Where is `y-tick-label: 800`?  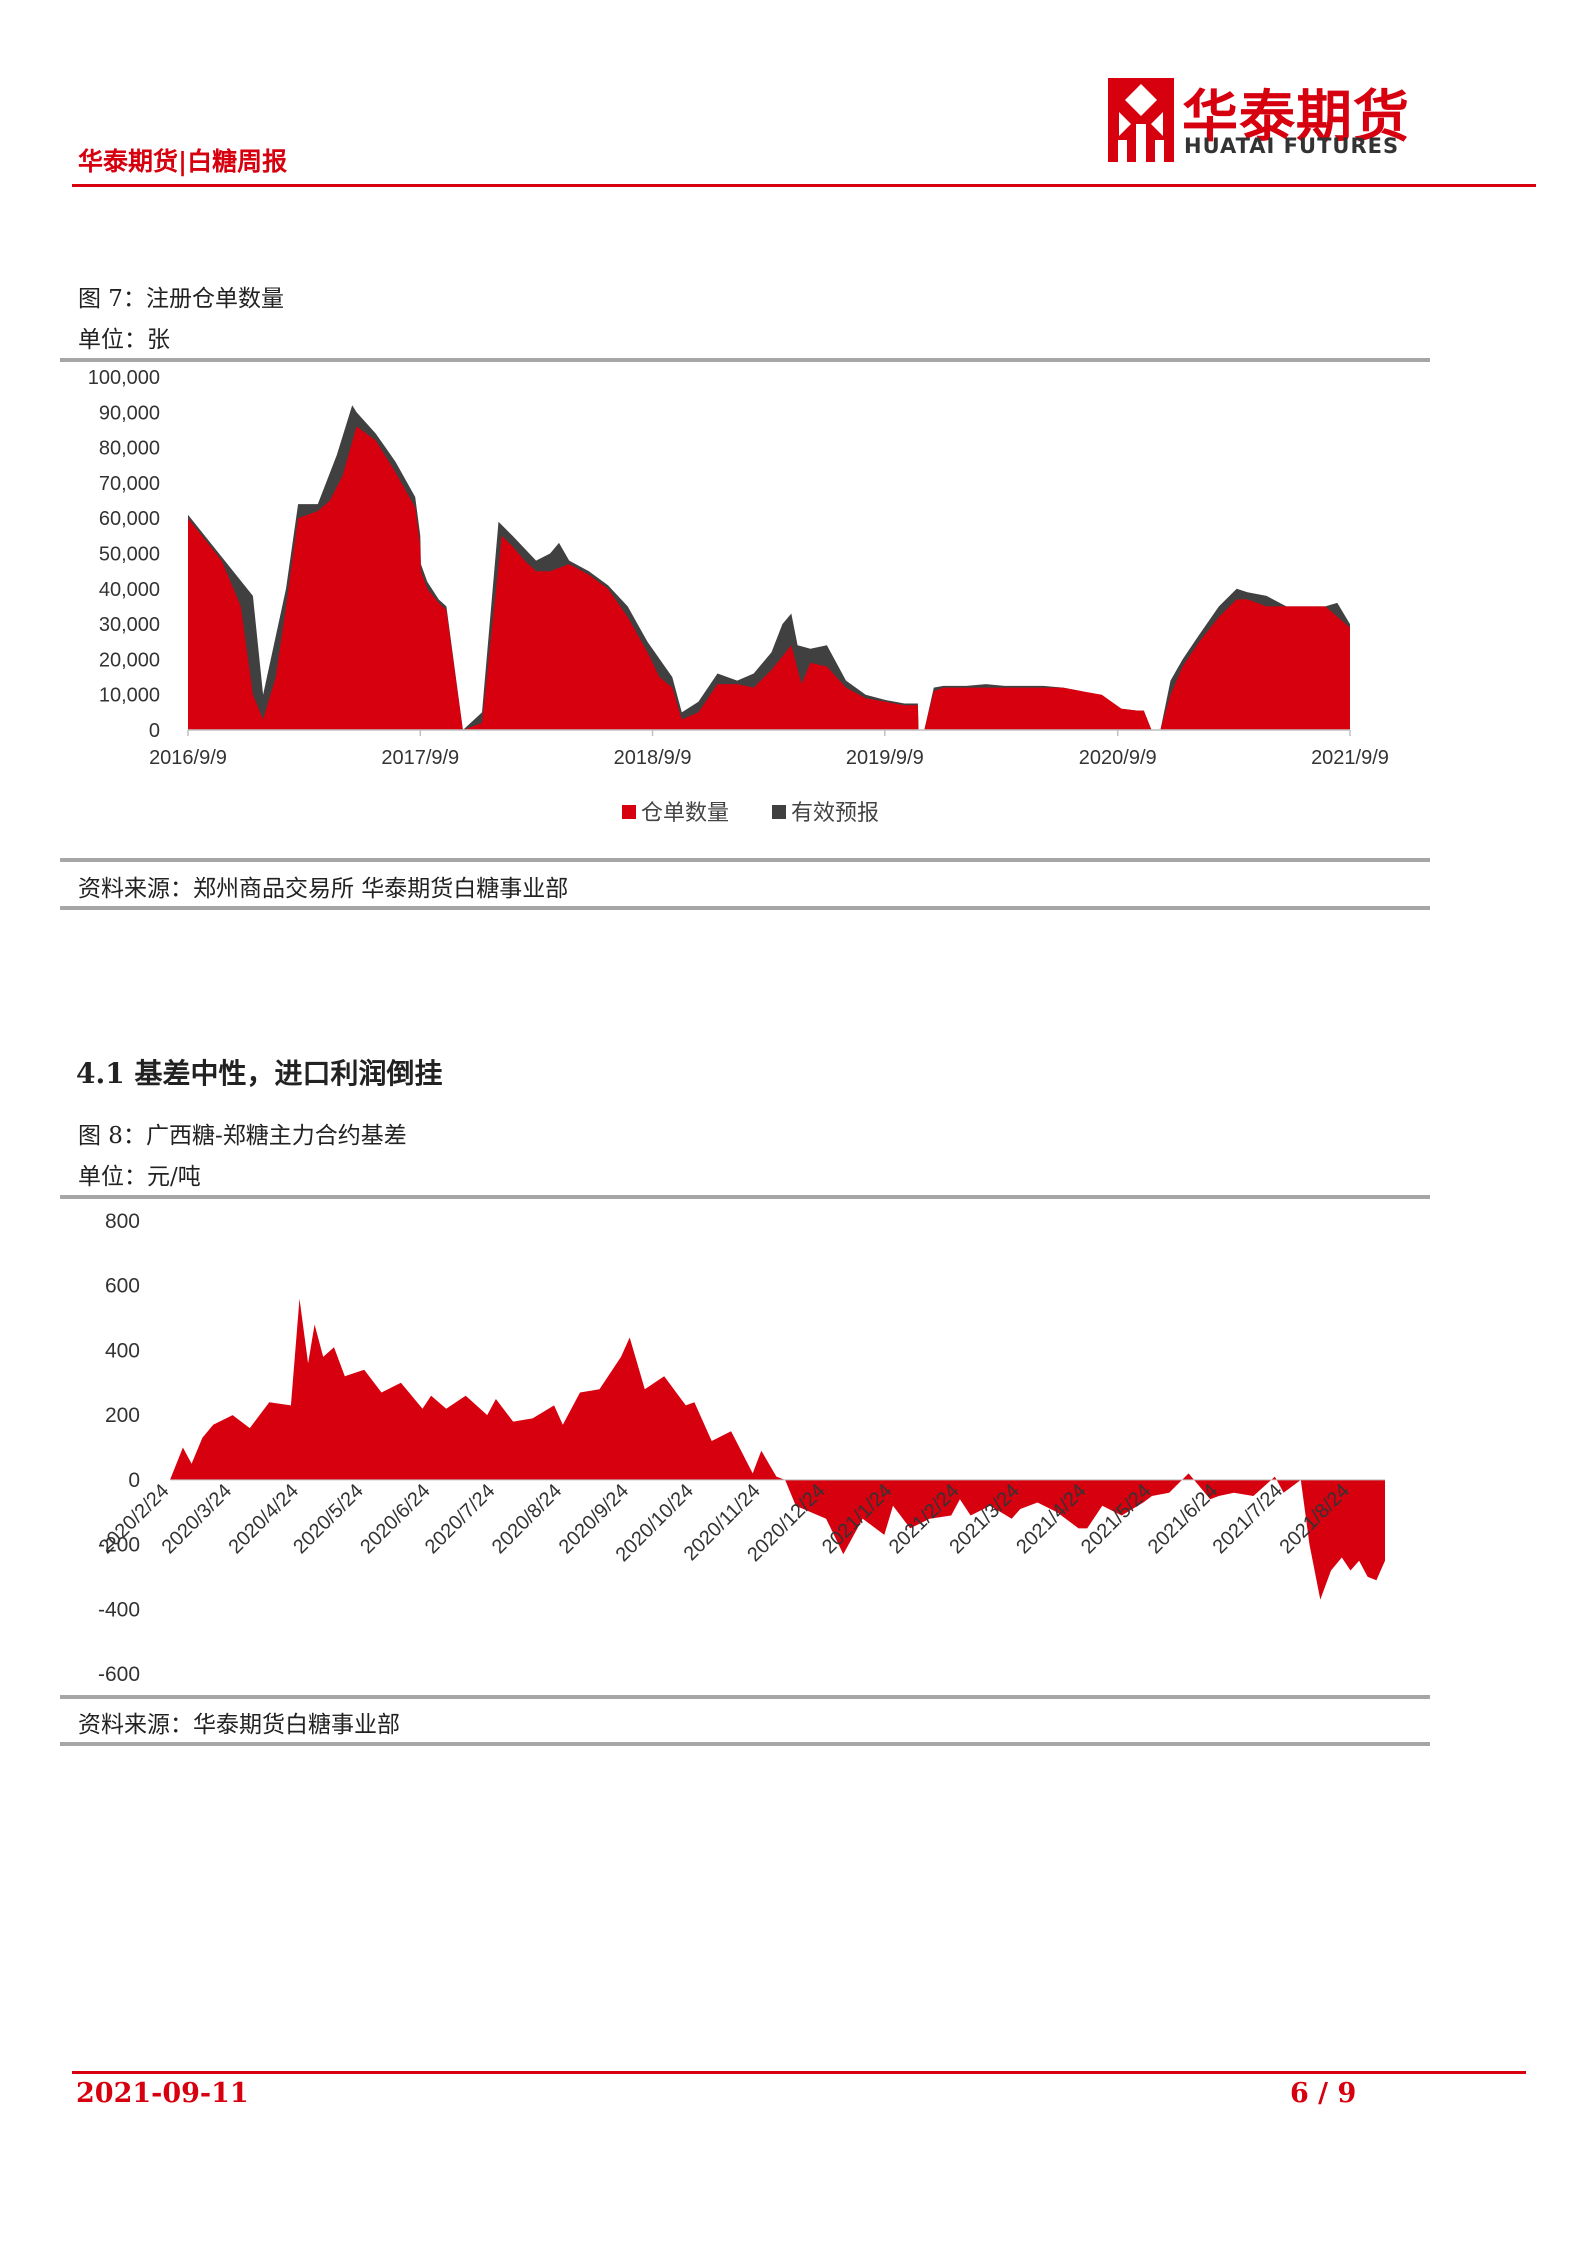
y-tick-label: 800 is located at coordinates (122, 1221).